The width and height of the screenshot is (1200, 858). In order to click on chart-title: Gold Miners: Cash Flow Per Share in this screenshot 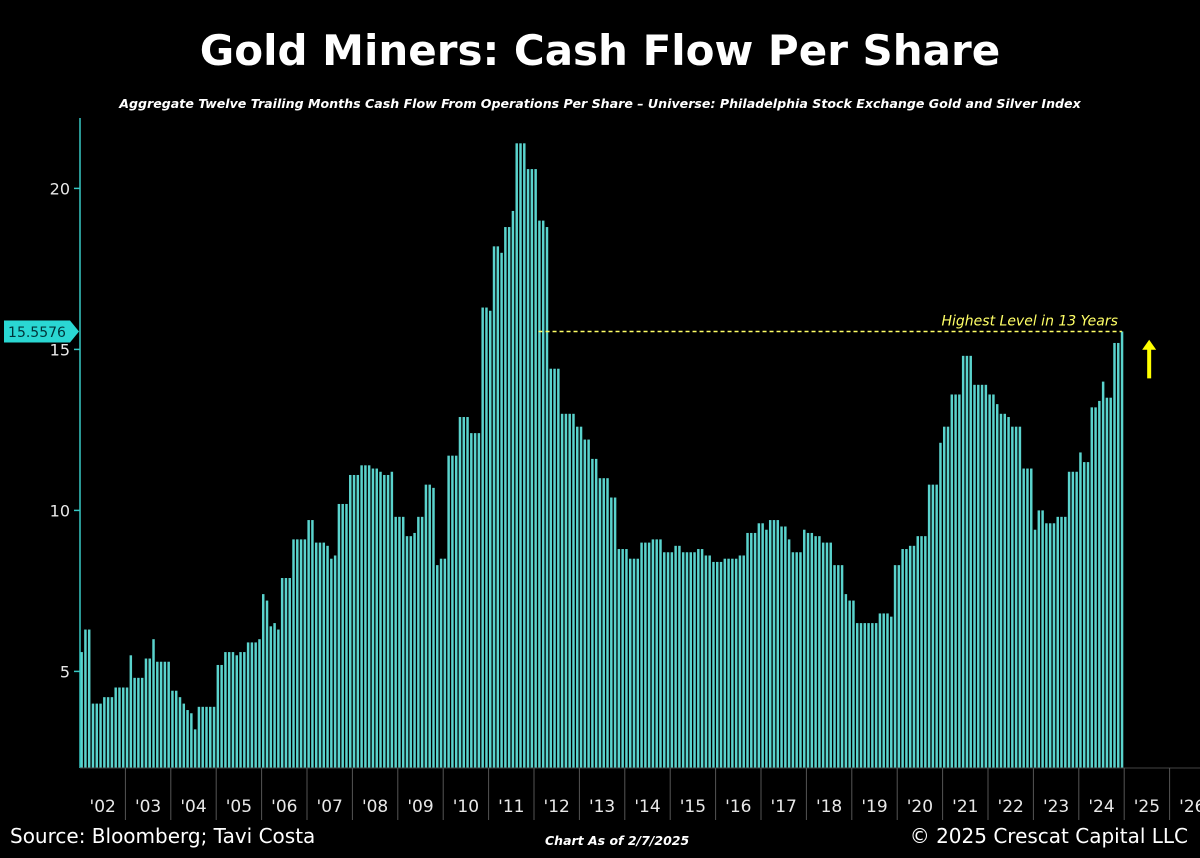, I will do `click(600, 50)`.